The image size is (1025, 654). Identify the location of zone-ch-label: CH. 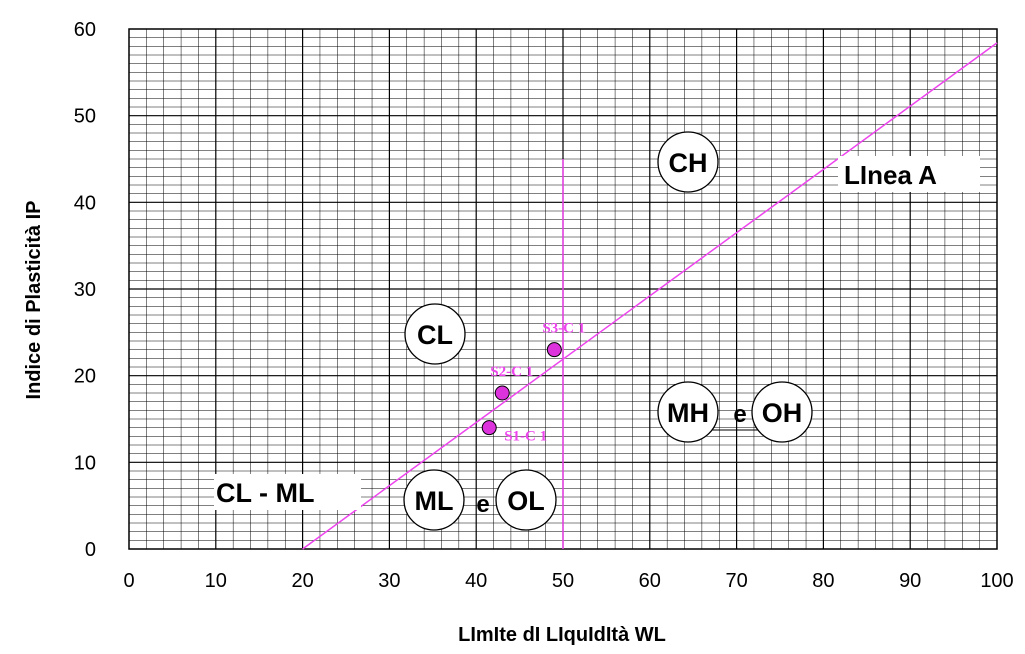
(688, 163).